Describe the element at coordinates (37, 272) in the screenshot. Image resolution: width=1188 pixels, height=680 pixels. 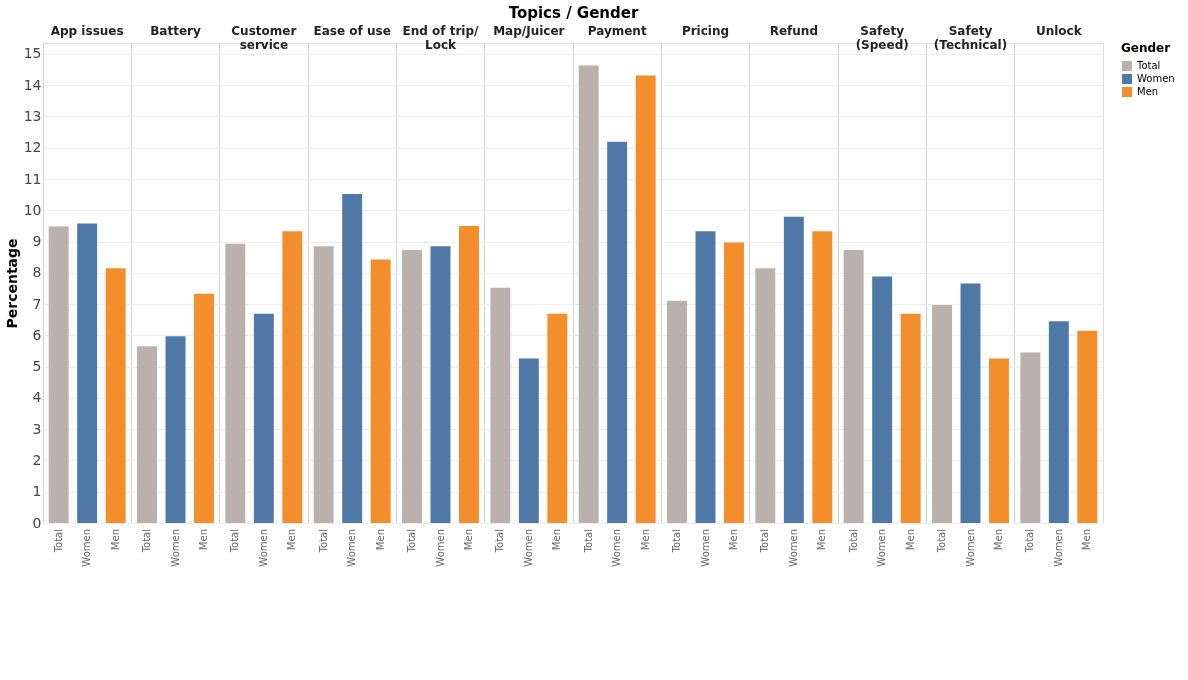
I see `y-tick-label: 8` at that location.